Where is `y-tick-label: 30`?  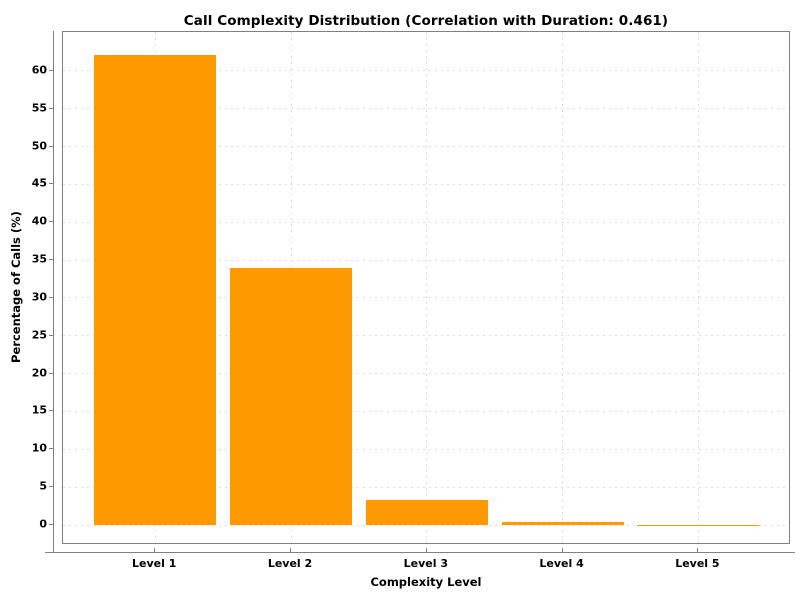
y-tick-label: 30 is located at coordinates (39, 297).